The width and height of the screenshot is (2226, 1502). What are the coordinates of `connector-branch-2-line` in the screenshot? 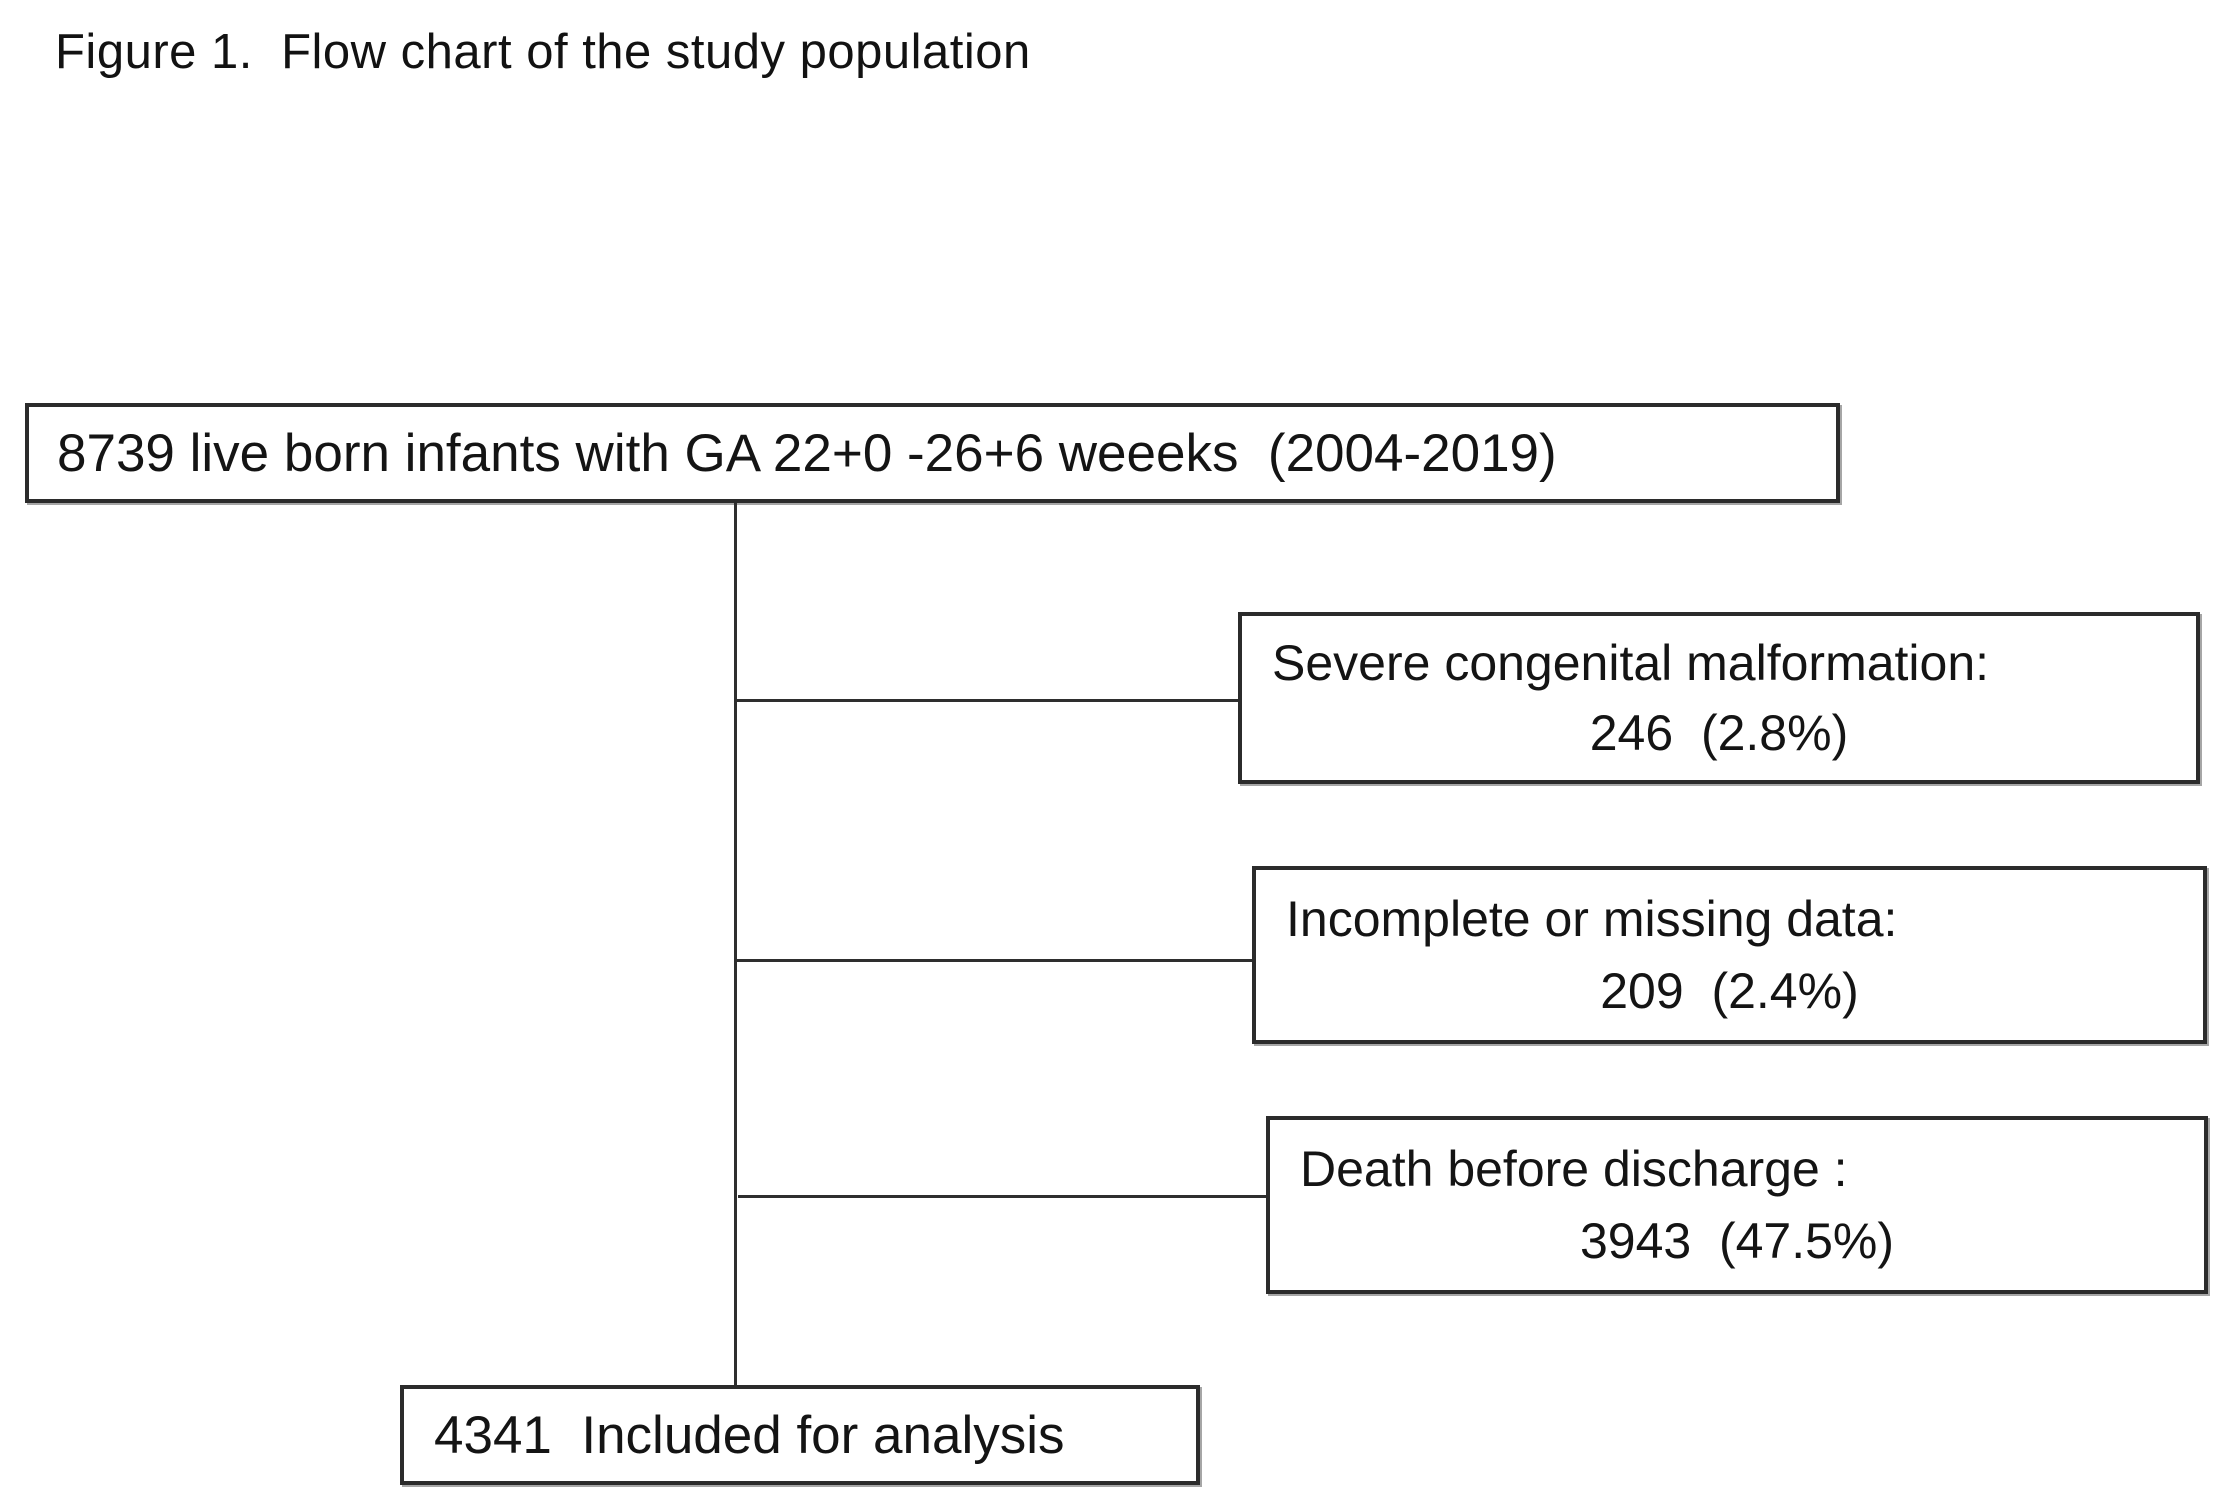 It's located at (995, 960).